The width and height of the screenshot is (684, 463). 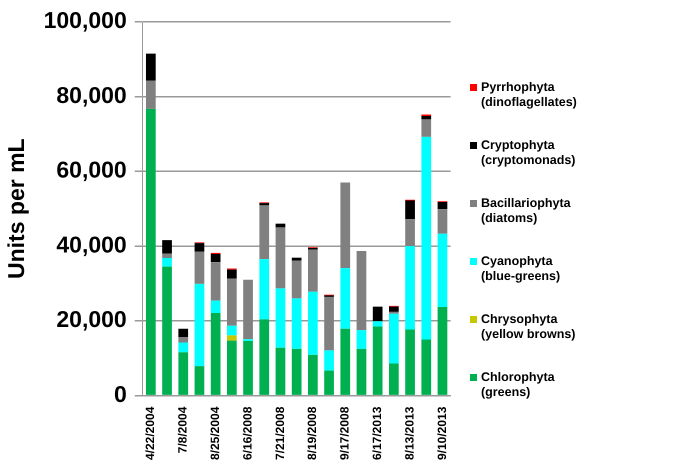 I want to click on x-tick-label: 9/17/2008, so click(x=345, y=433).